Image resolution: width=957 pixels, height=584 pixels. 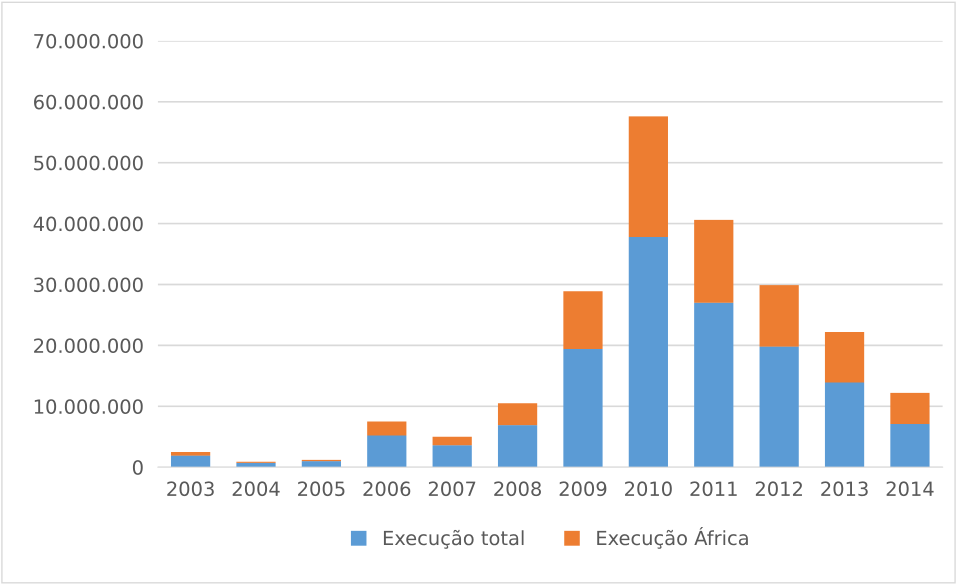 What do you see at coordinates (386, 488) in the screenshot?
I see `x-tick-label: 2006` at bounding box center [386, 488].